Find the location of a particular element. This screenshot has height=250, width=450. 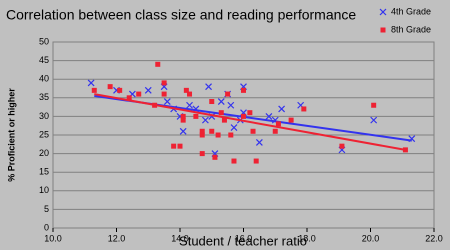

y-axis-label: % Proficient or higher is located at coordinates (11, 135).